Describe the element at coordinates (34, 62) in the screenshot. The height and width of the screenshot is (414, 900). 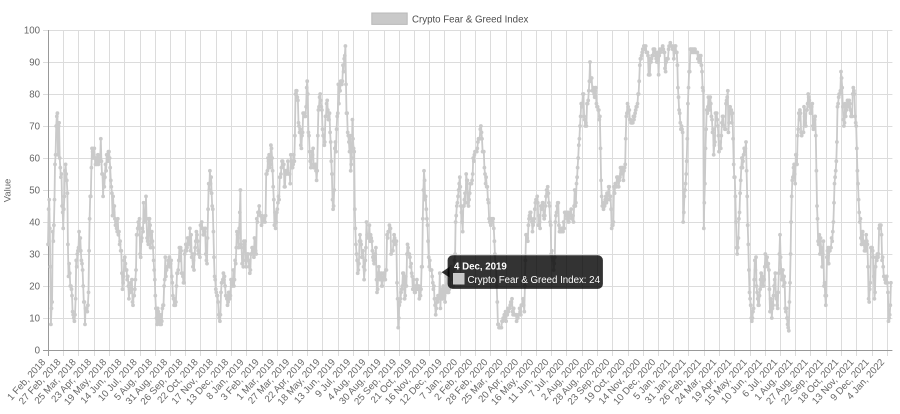
I see `svg-text: 90` at that location.